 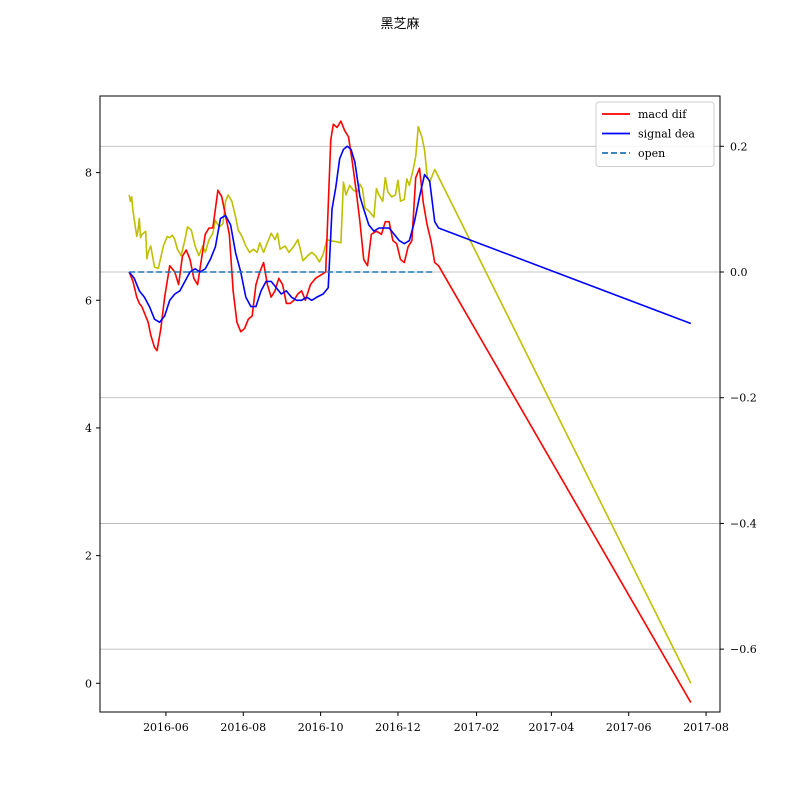 What do you see at coordinates (739, 272) in the screenshot?
I see `y-right-tick-label: 0.0` at bounding box center [739, 272].